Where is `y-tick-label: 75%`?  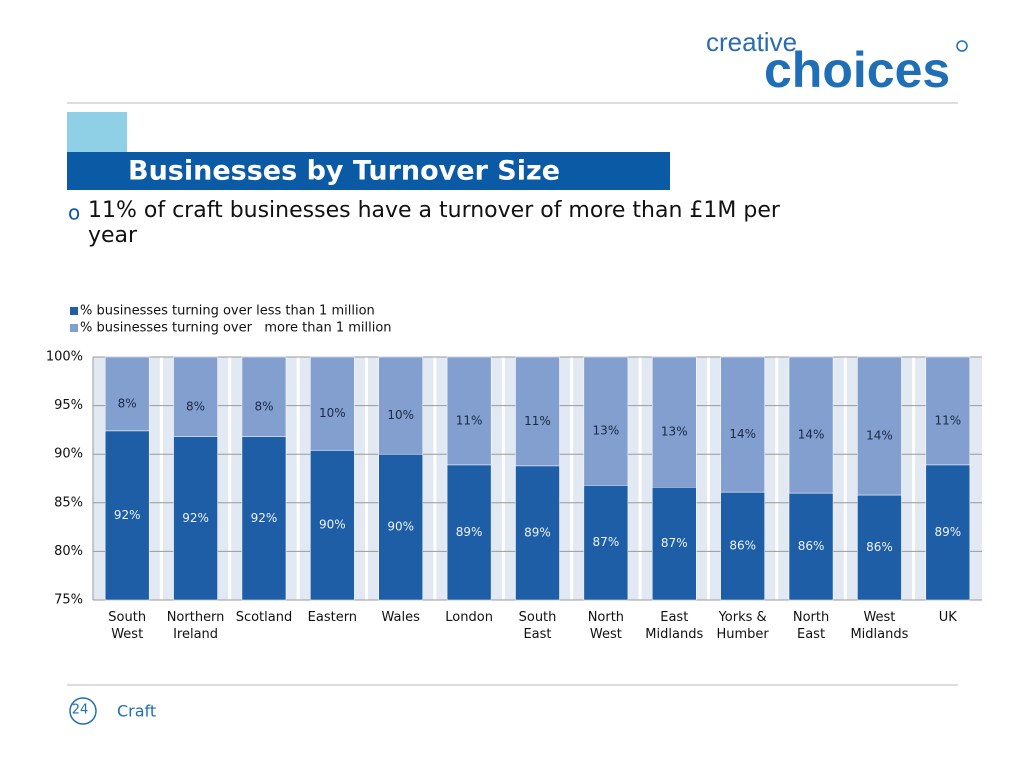
y-tick-label: 75% is located at coordinates (68, 600).